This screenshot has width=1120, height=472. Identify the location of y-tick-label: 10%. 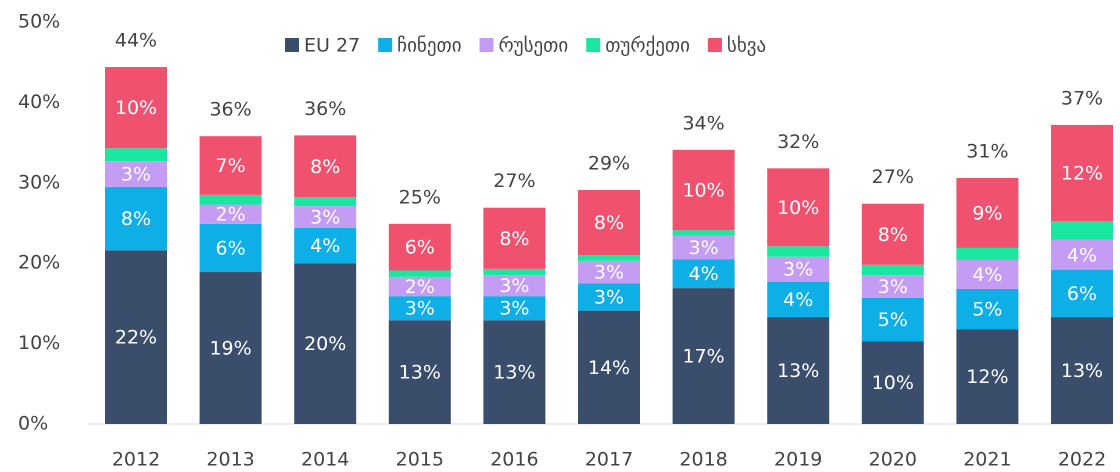
(39, 343).